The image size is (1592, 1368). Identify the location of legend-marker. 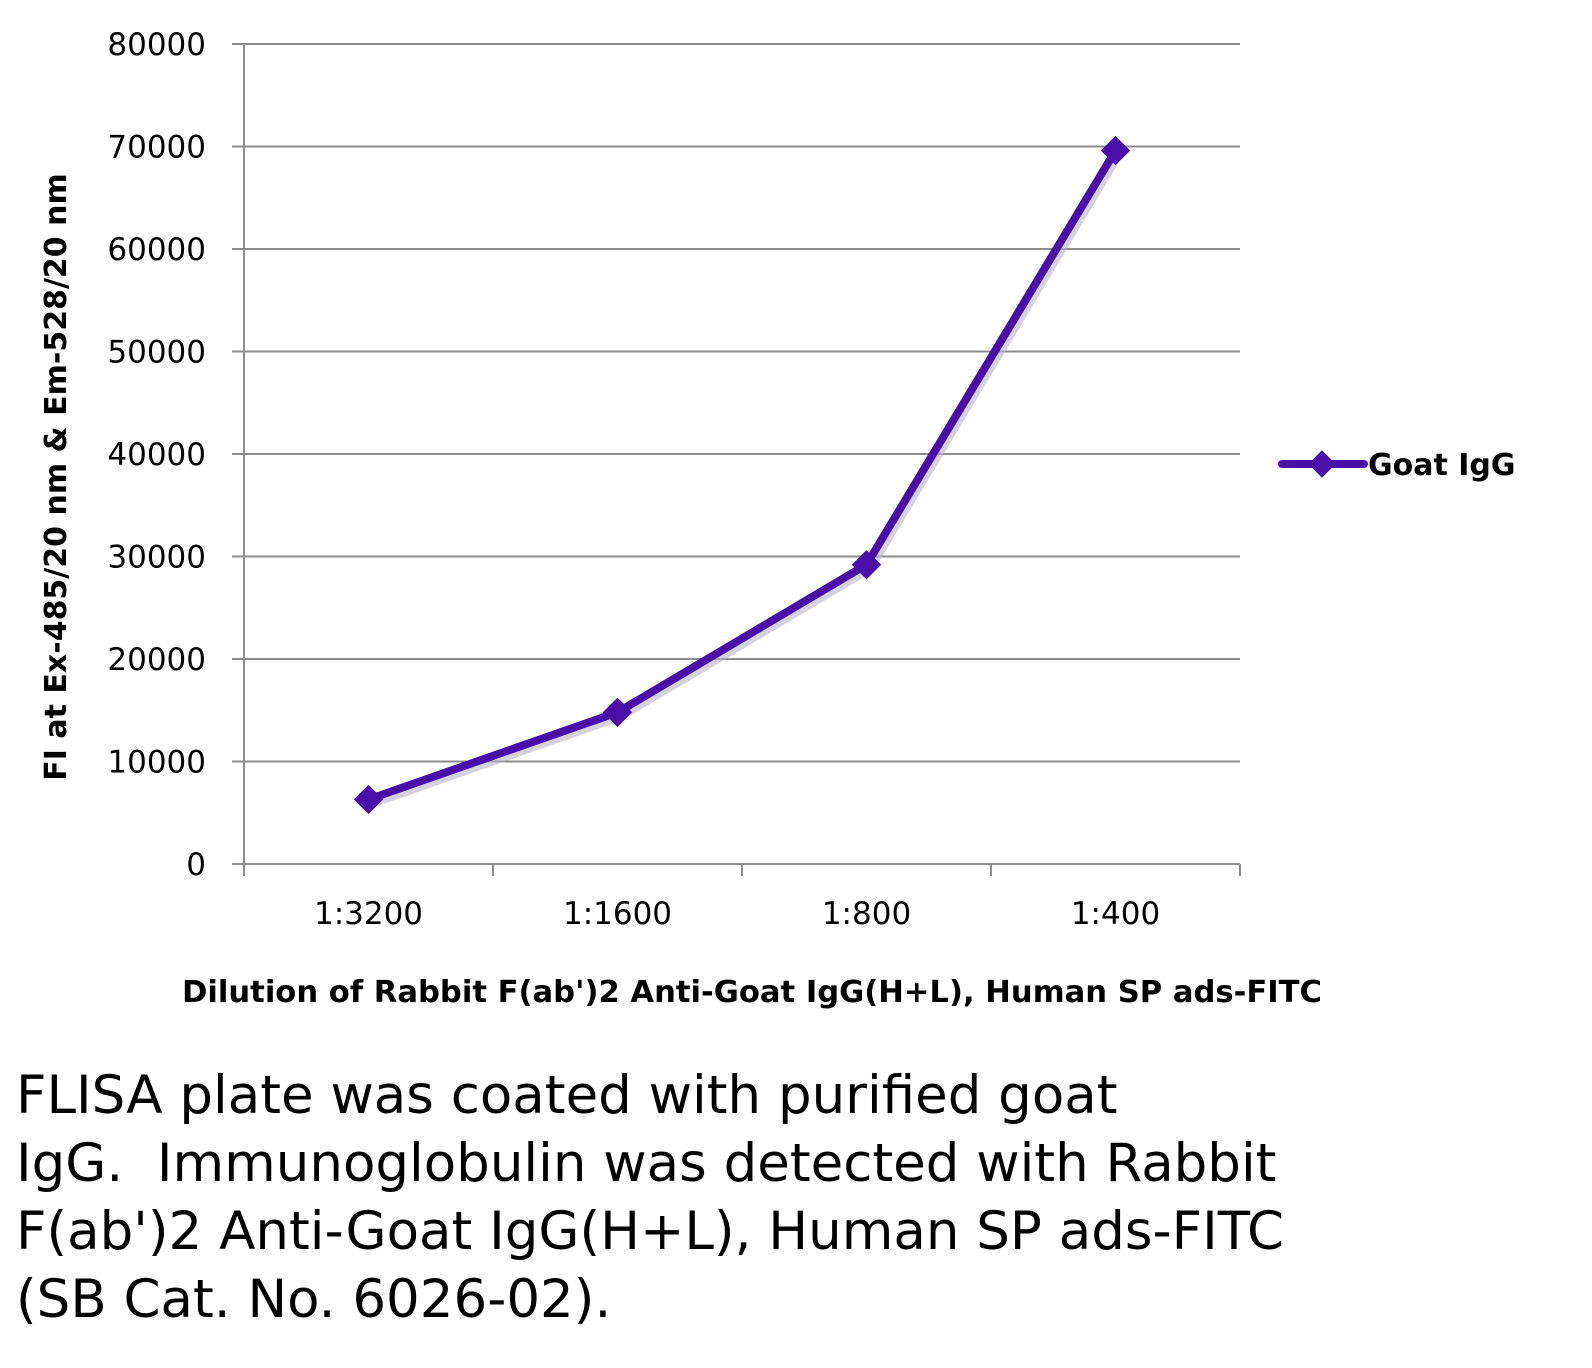
(1322, 464).